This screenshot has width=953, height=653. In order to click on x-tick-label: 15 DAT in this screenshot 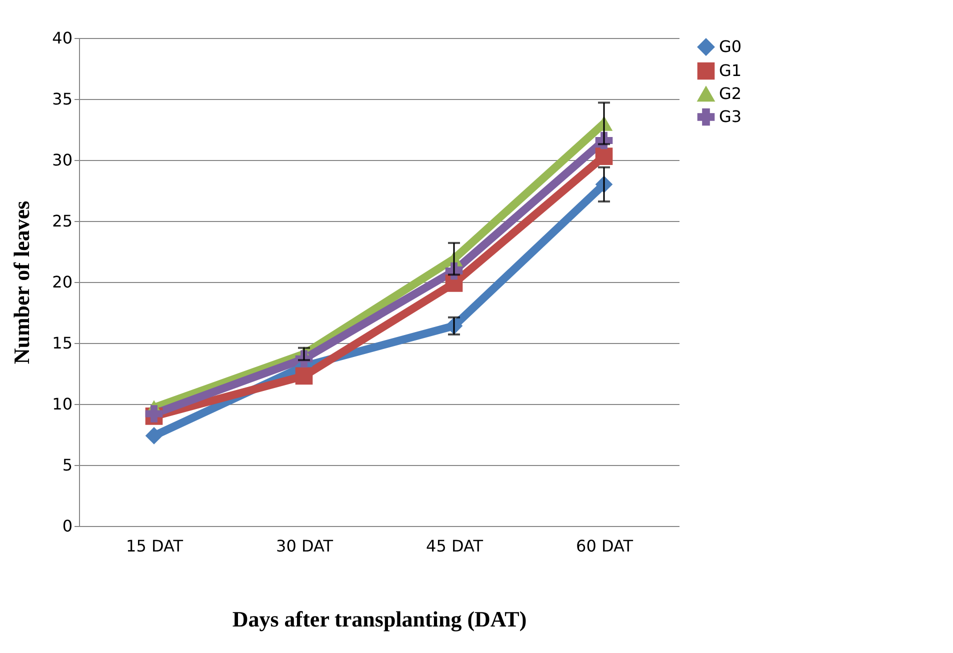, I will do `click(155, 546)`.